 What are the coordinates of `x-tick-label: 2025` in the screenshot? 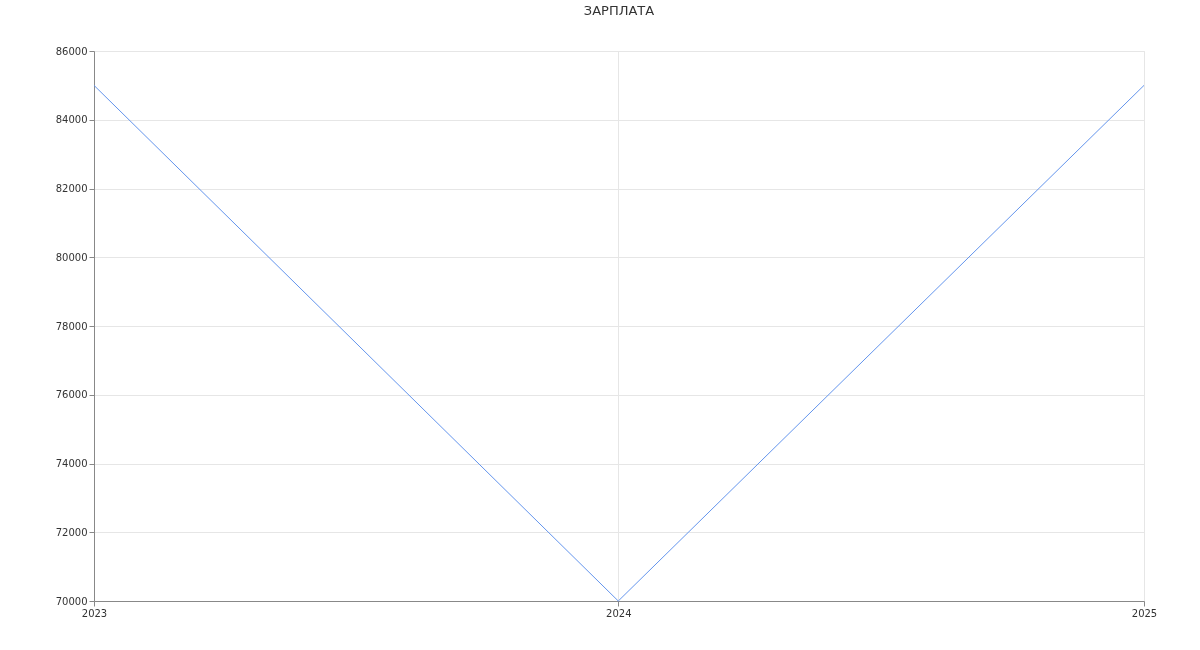 It's located at (1144, 613).